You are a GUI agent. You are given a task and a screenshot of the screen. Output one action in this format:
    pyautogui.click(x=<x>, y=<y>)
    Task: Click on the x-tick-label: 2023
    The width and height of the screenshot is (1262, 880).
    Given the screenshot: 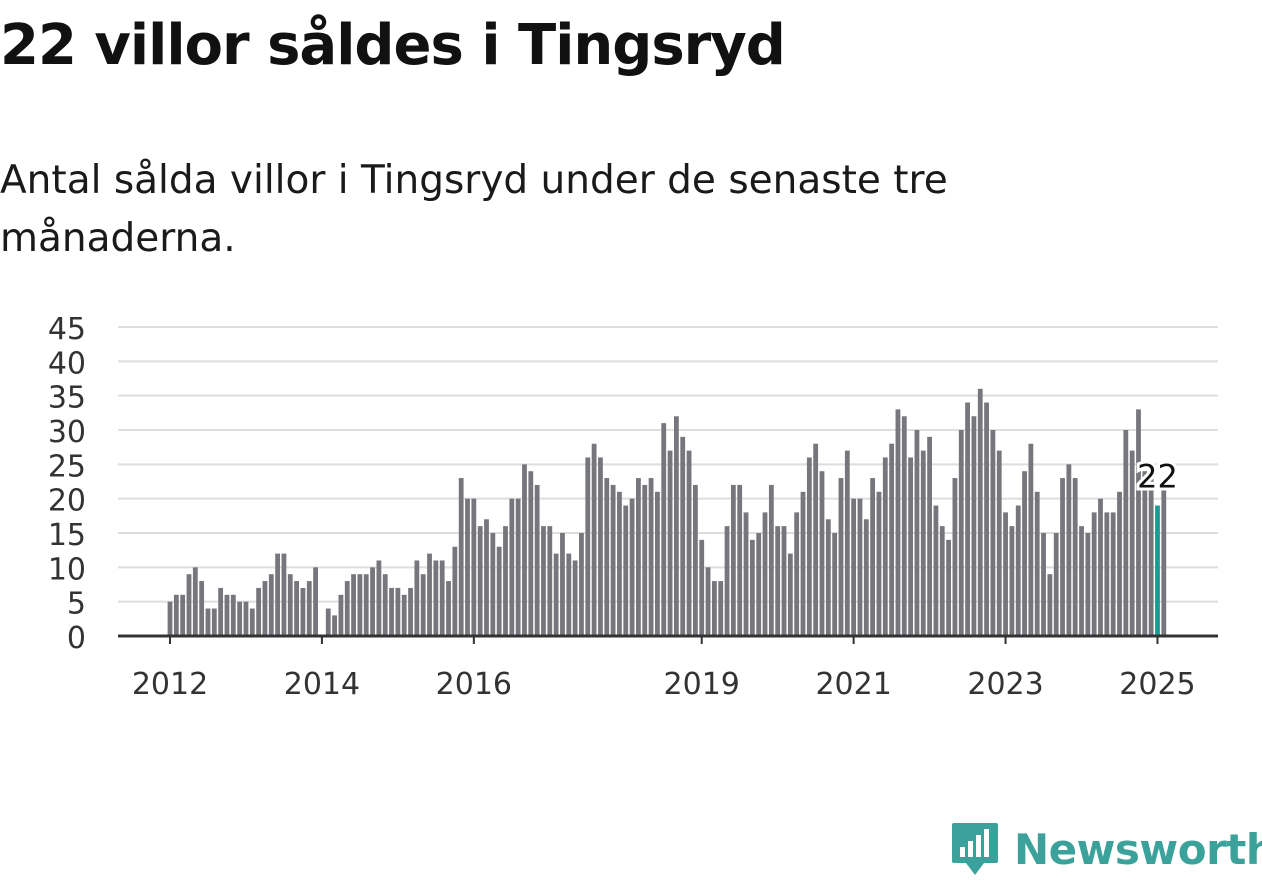 What is the action you would take?
    pyautogui.click(x=1005, y=684)
    